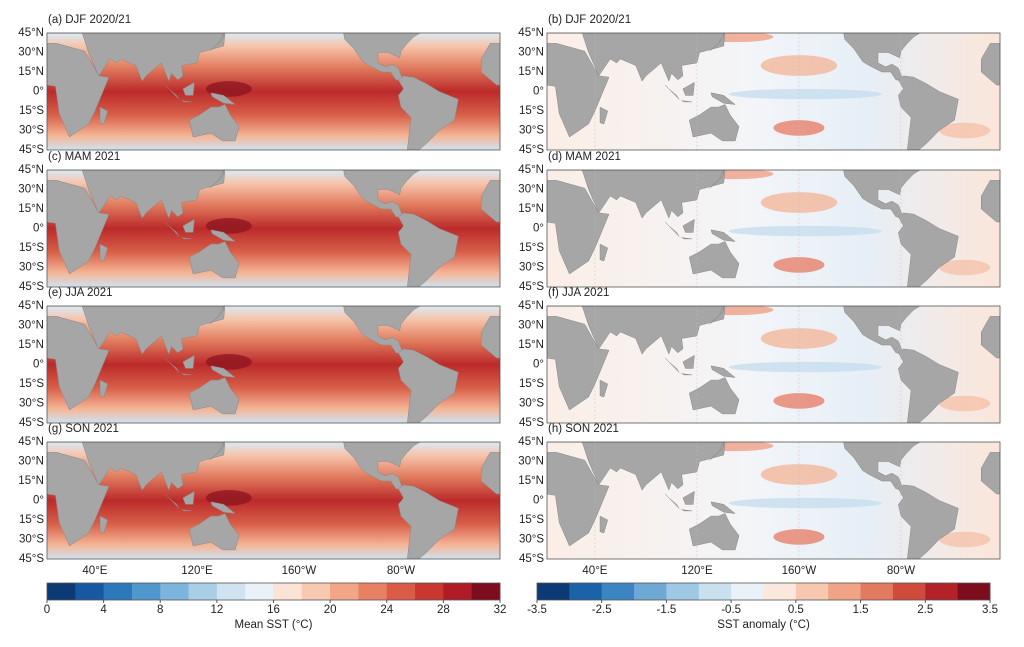  Describe the element at coordinates (47, 610) in the screenshot. I see `colorbar-tick-label: 0` at that location.